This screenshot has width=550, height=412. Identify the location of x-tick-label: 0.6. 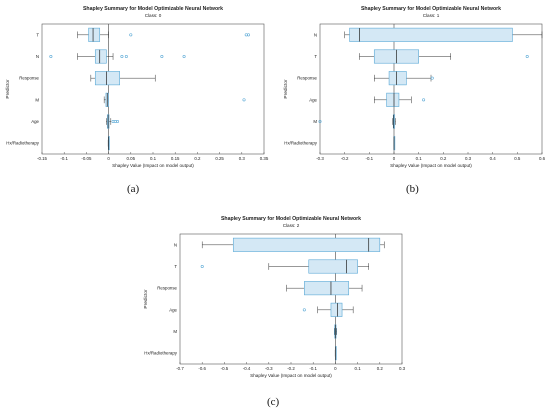
(542, 158).